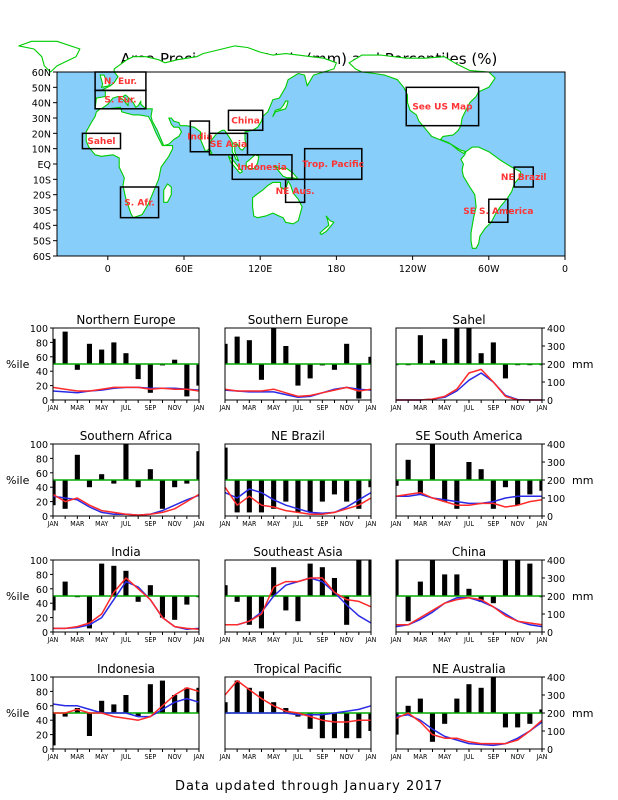 Image resolution: width=618 pixels, height=800 pixels. What do you see at coordinates (565, 269) in the screenshot?
I see `lon-label: 0` at bounding box center [565, 269].